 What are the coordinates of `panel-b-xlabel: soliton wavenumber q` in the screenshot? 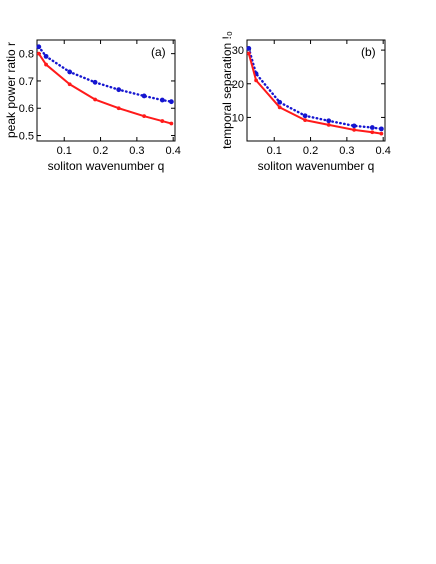 It's located at (316, 166).